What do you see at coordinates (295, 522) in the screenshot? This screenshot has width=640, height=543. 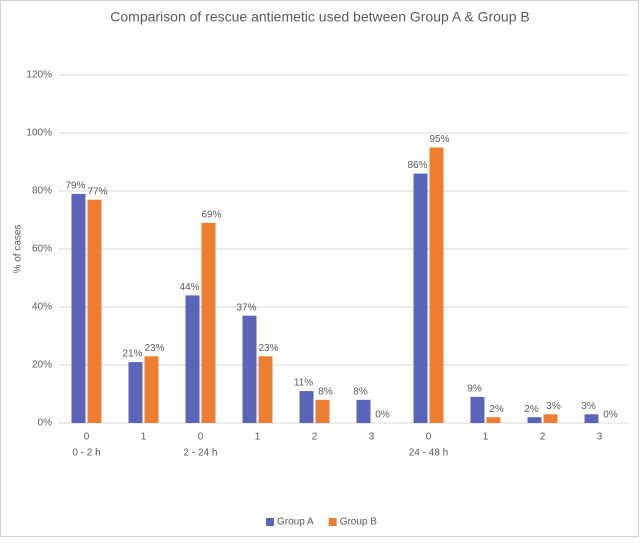 I see `legend-label: Group A` at bounding box center [295, 522].